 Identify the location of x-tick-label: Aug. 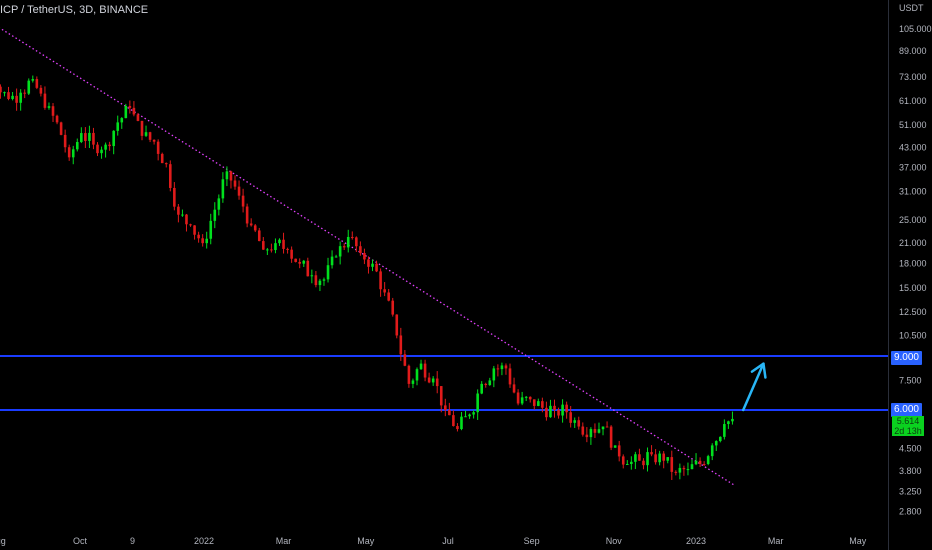
(3, 541).